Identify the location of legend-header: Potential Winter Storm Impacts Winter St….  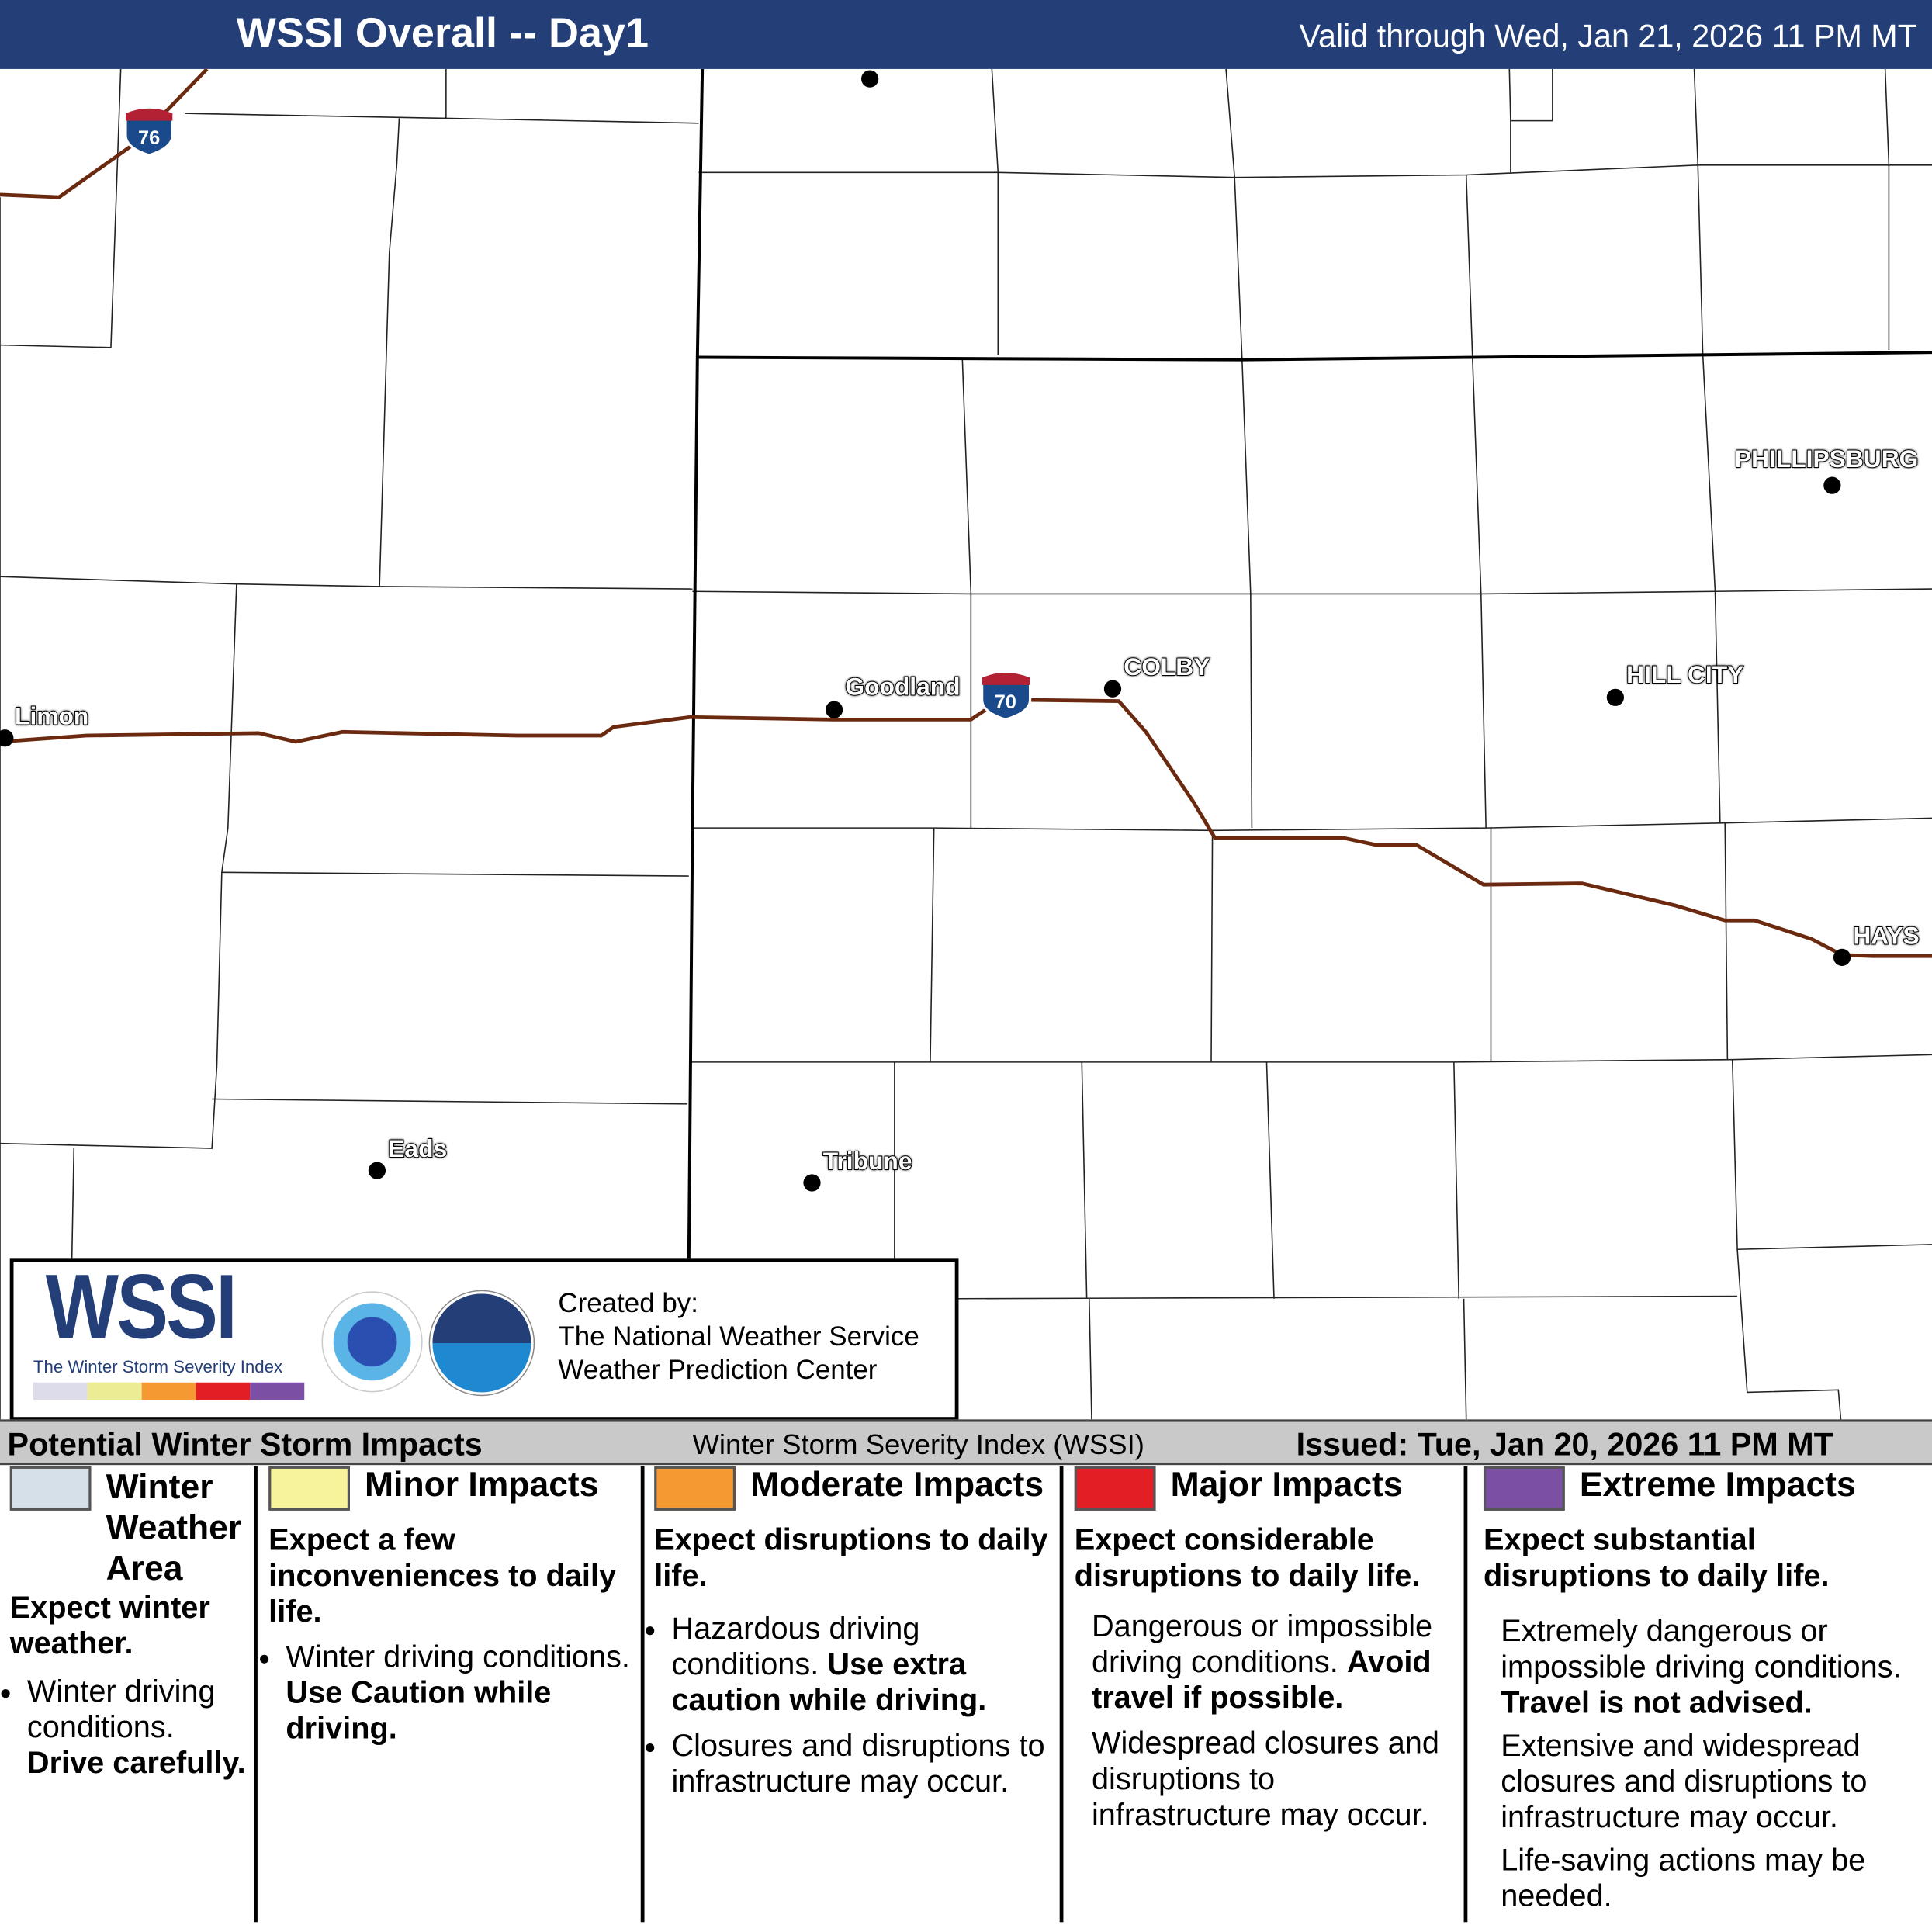
(966, 1442).